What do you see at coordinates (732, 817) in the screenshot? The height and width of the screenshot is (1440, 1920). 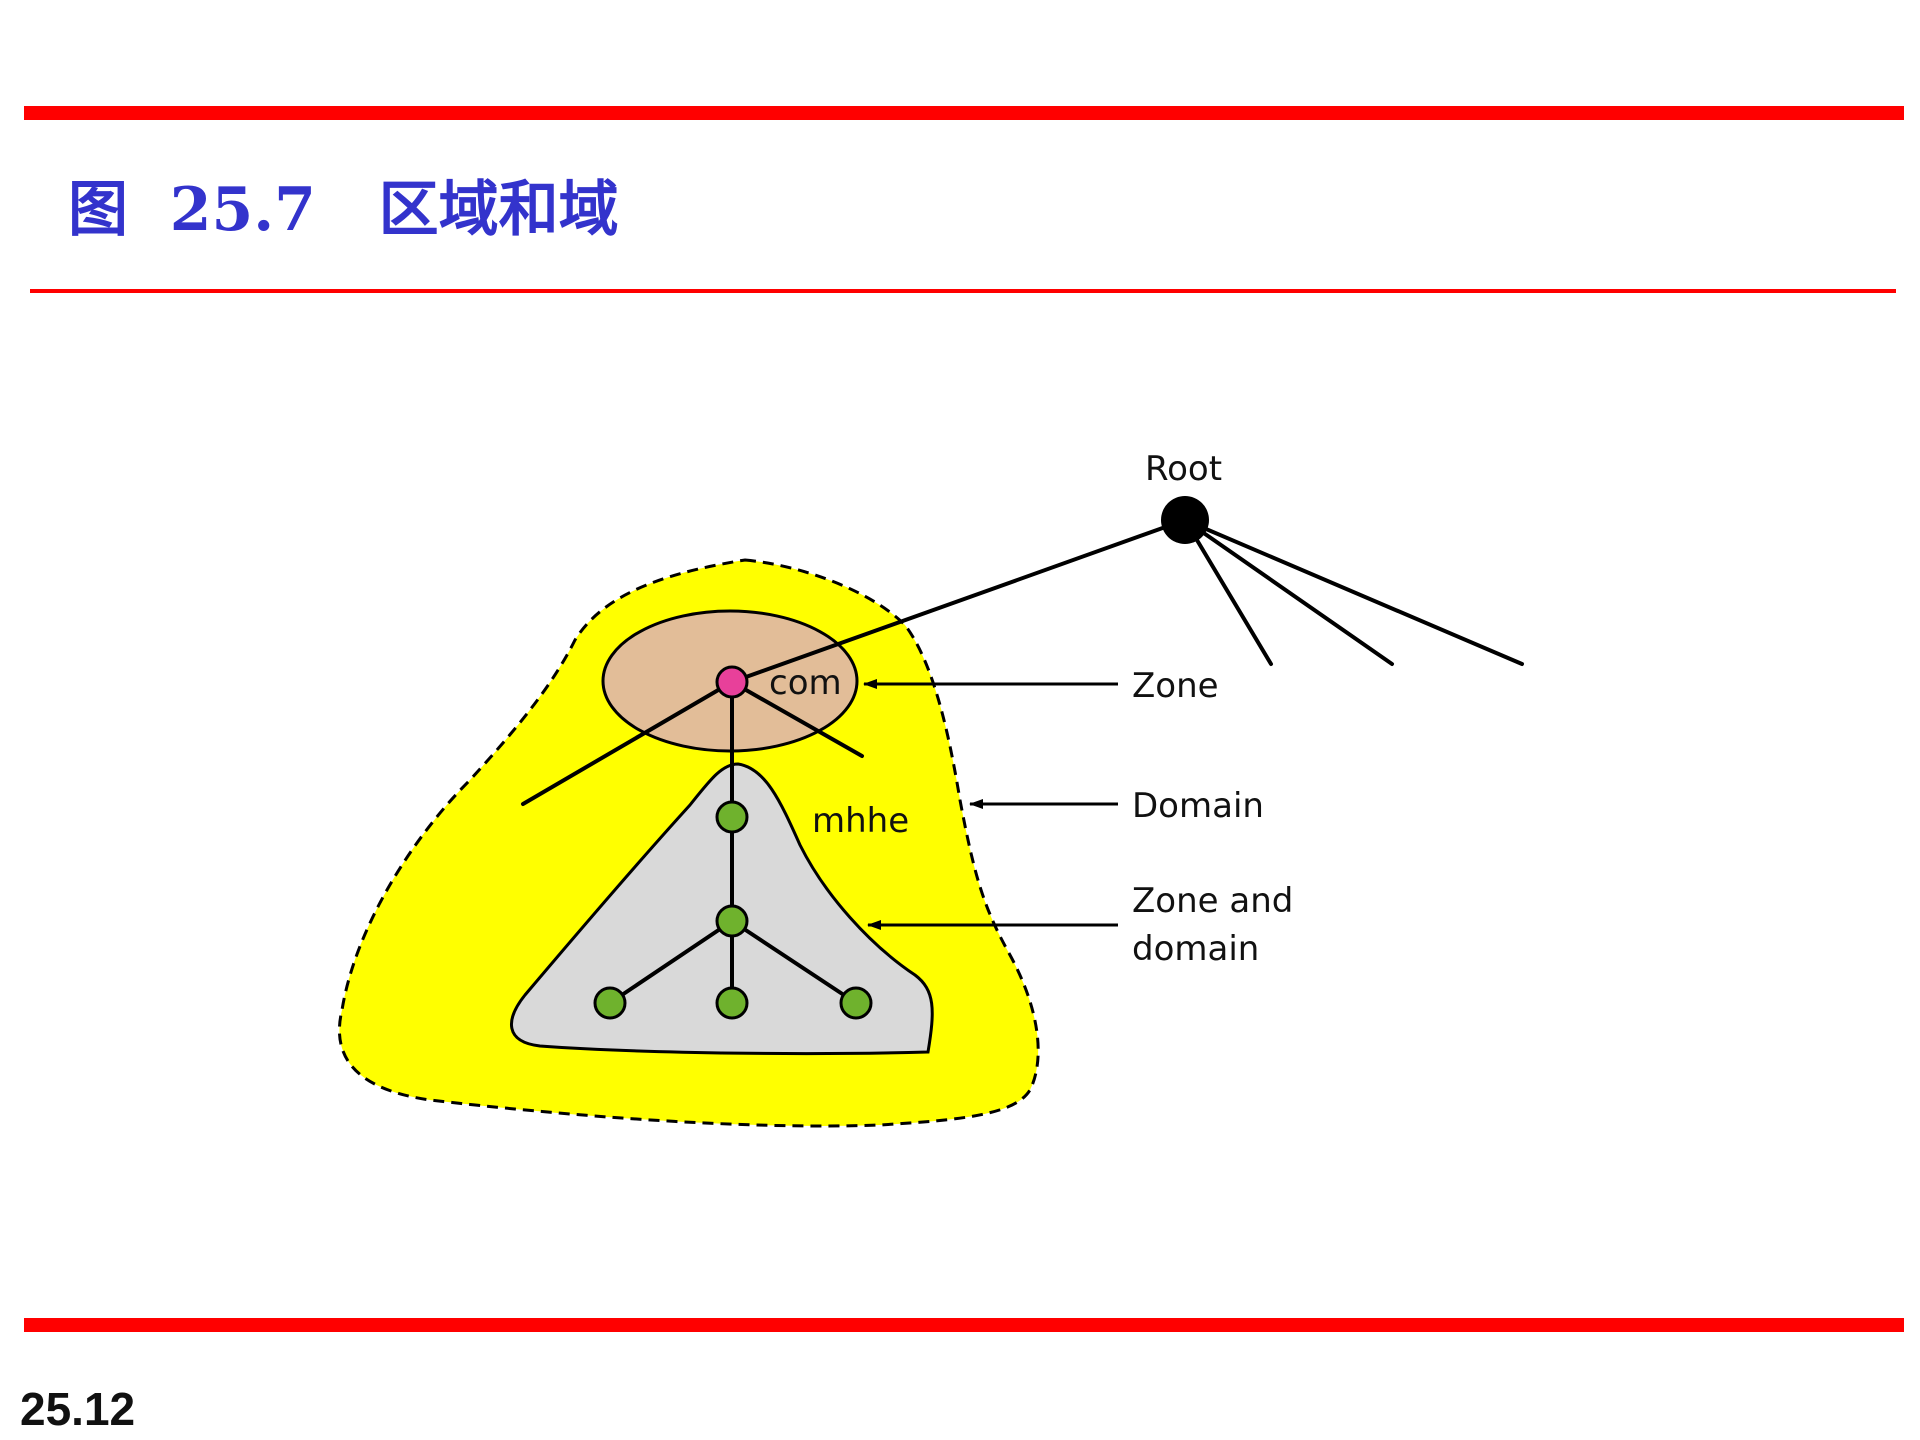 I see `mhhe-node` at bounding box center [732, 817].